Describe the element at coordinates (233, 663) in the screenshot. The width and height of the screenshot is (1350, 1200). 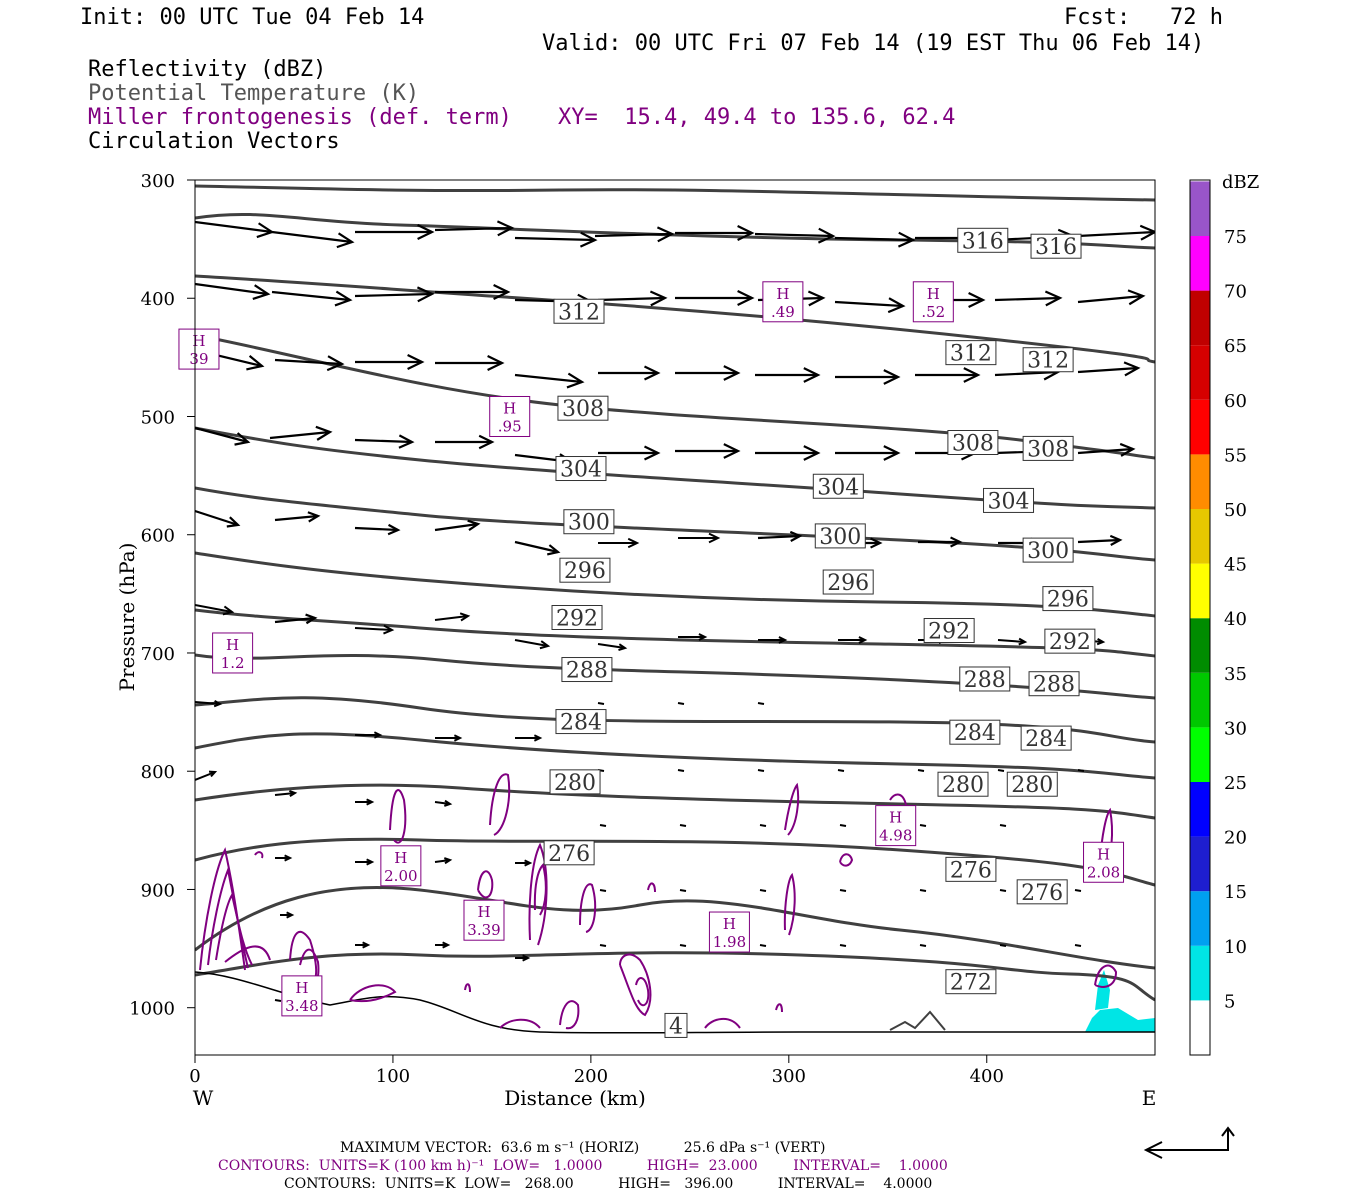
I see `fronto-max-value: 1.2` at that location.